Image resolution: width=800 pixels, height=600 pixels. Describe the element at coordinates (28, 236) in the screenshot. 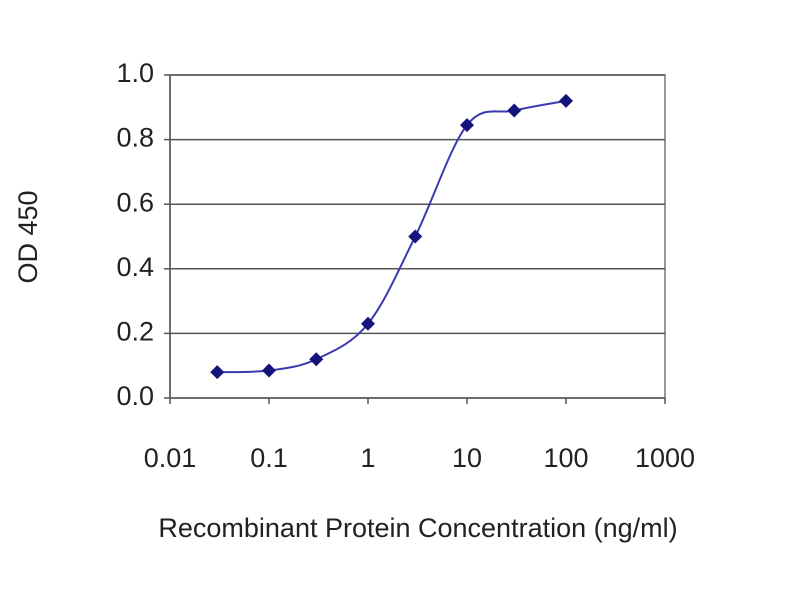

I see `y-axis-label: OD 450` at that location.